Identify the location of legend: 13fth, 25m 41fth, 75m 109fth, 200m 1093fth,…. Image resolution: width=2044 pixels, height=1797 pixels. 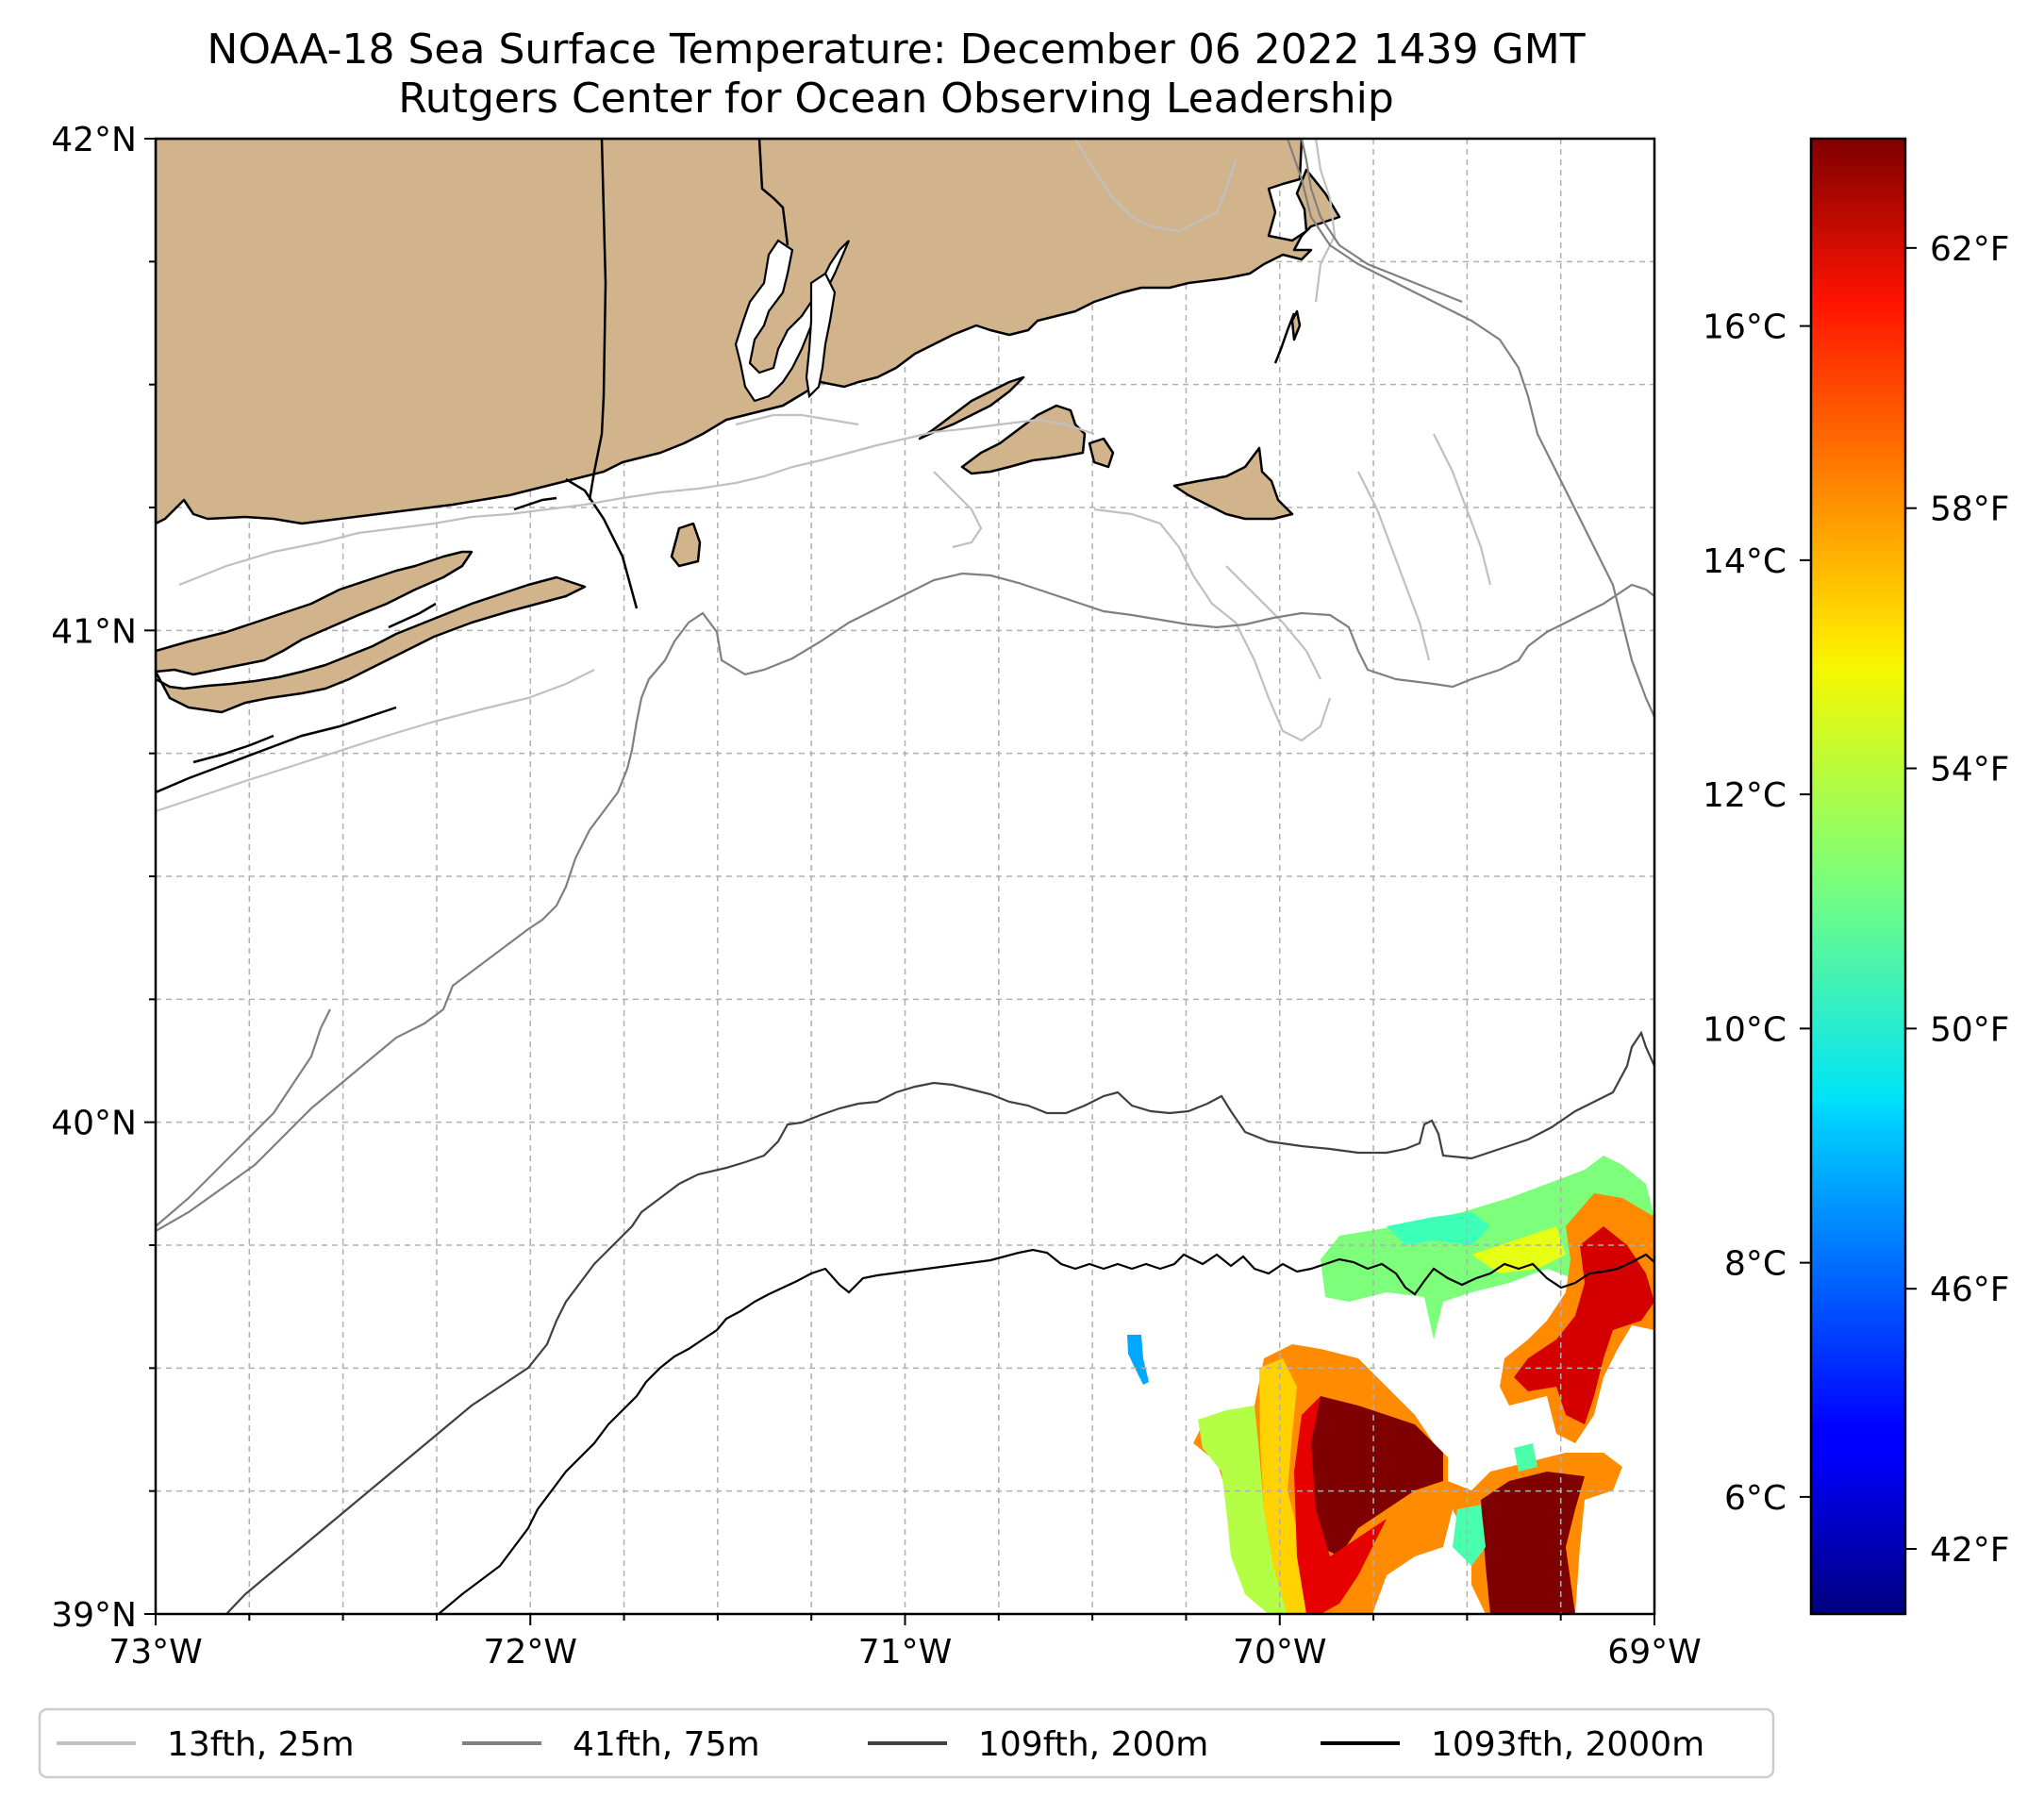
(907, 1743).